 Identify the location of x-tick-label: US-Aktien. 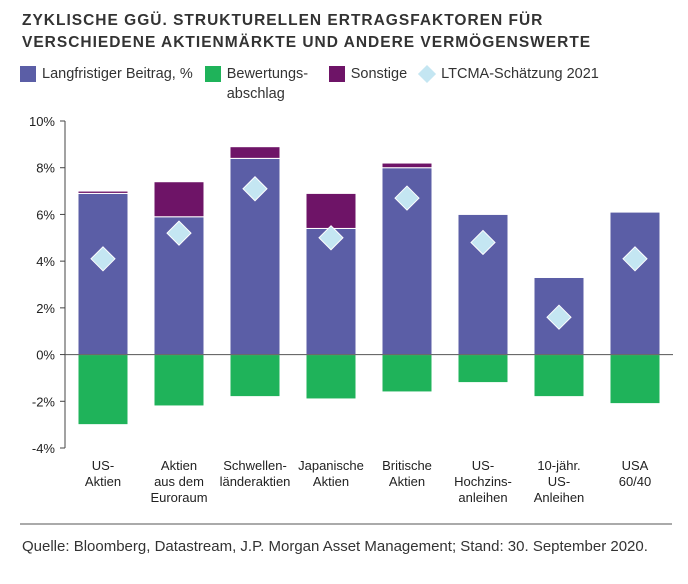
(103, 473).